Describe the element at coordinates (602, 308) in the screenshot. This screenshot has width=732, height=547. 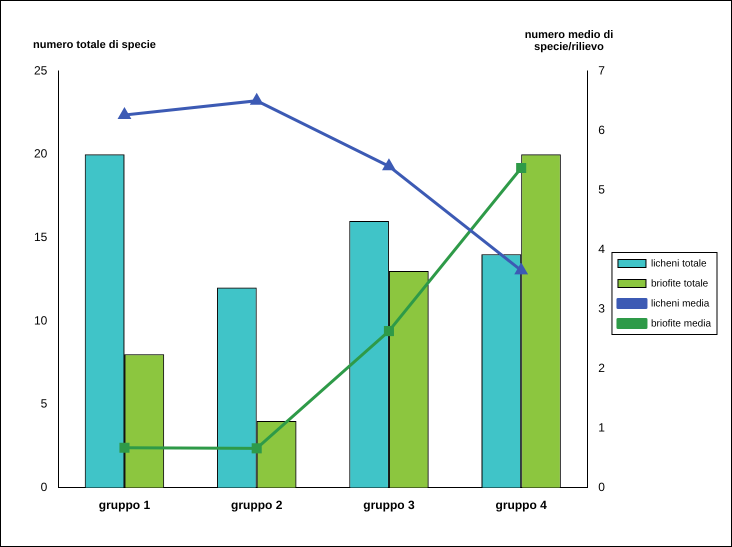
I see `y2-tick-label: 3` at that location.